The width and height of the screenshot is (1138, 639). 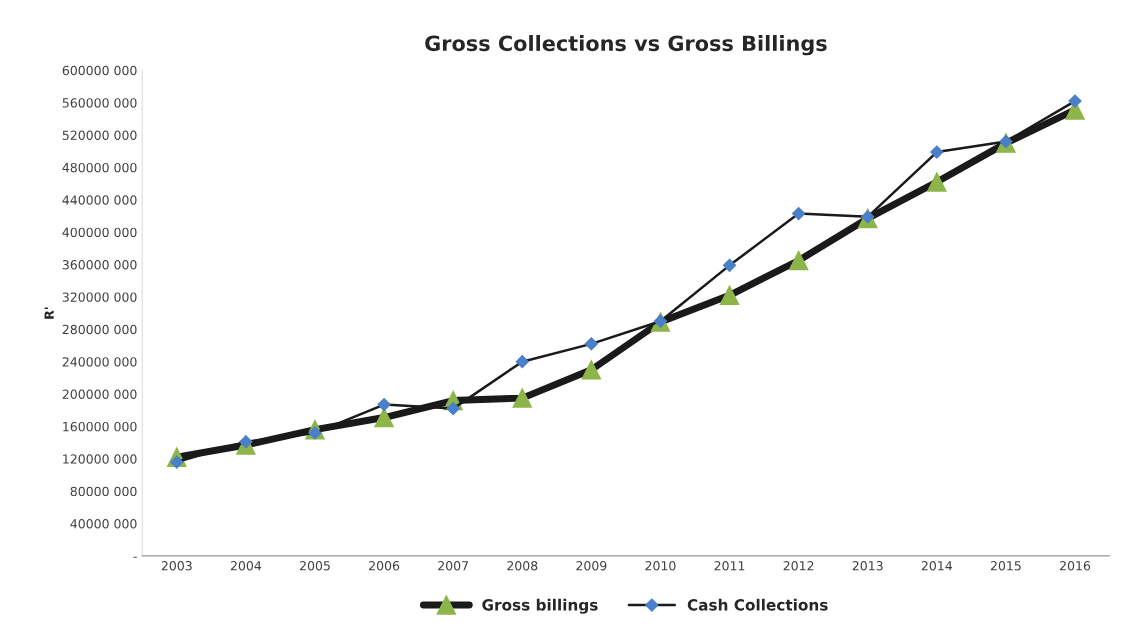 What do you see at coordinates (591, 566) in the screenshot?
I see `x-tick-label: 2009` at bounding box center [591, 566].